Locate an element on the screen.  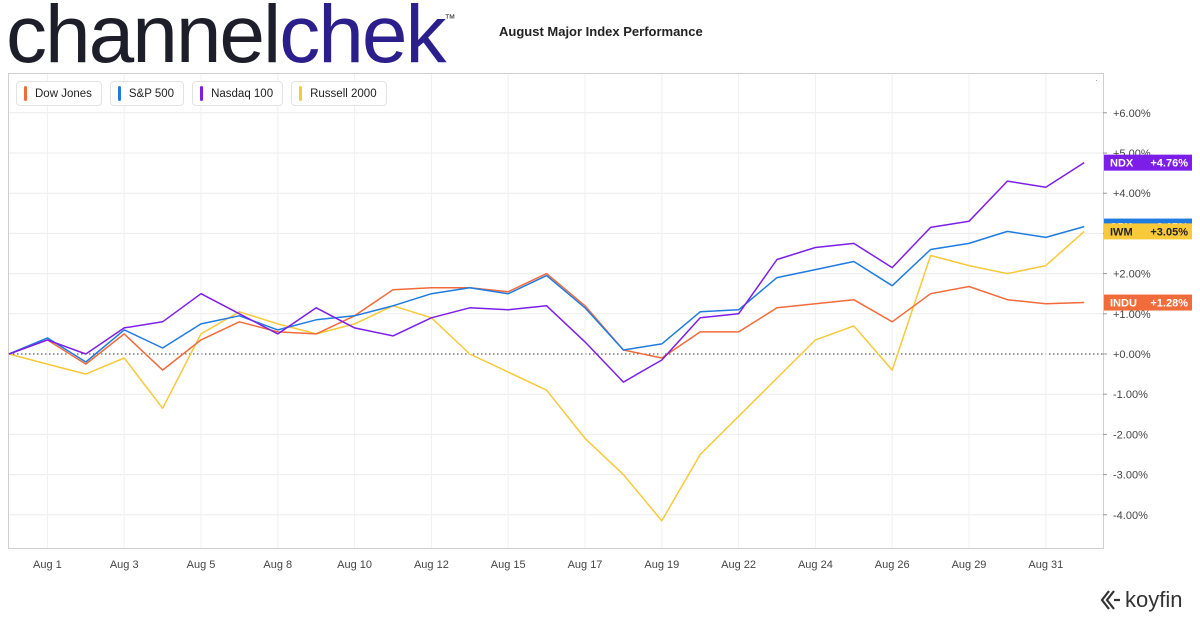
y-tick-label: +6.00% is located at coordinates (1132, 114).